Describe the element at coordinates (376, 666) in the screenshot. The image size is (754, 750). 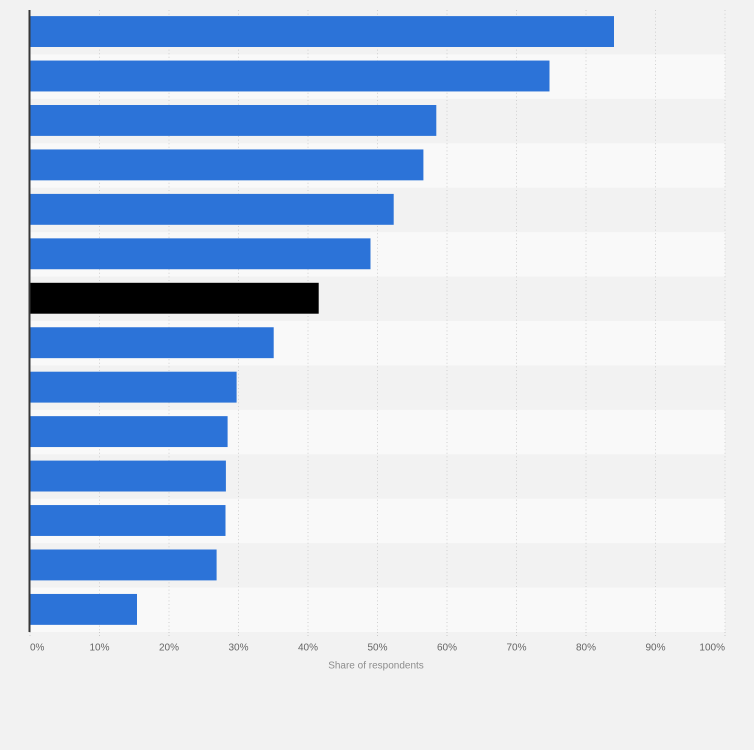
I see `svg-text: Share of respondents` at that location.